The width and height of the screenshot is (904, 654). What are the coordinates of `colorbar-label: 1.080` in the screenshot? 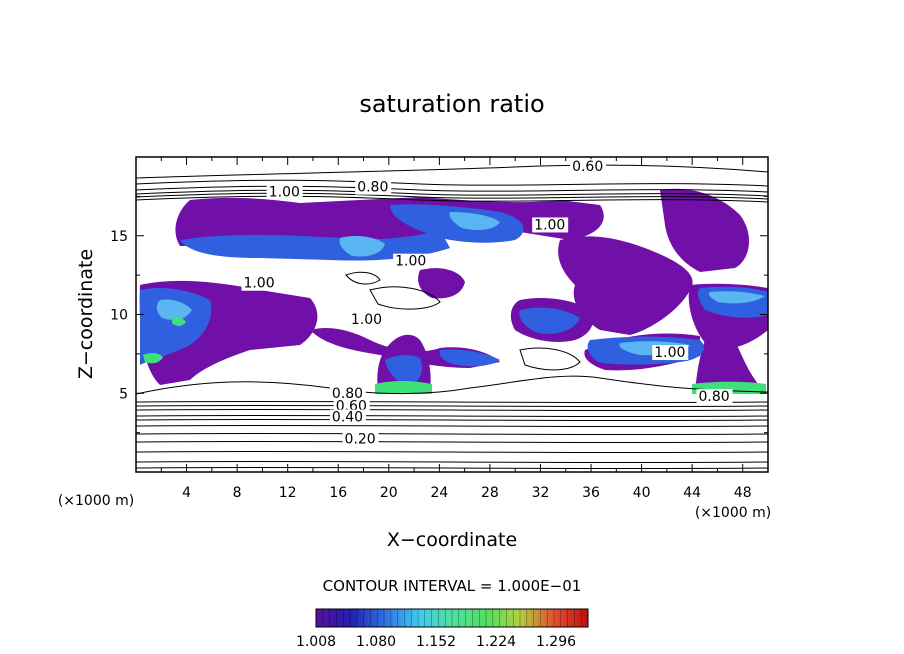 It's located at (376, 642).